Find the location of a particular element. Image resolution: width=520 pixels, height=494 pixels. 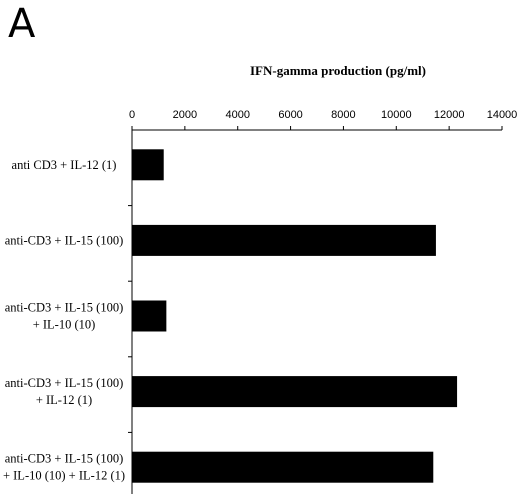

category-label: anti-CD3 + IL-15 (100) is located at coordinates (64, 240).